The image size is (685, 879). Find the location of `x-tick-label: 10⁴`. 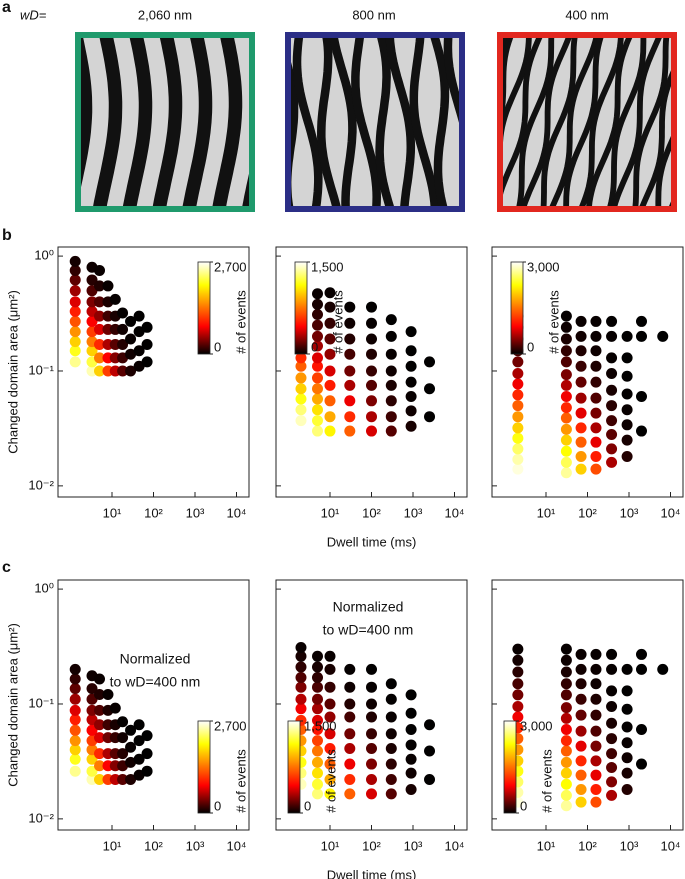

x-tick-label: 10⁴ is located at coordinates (236, 845).